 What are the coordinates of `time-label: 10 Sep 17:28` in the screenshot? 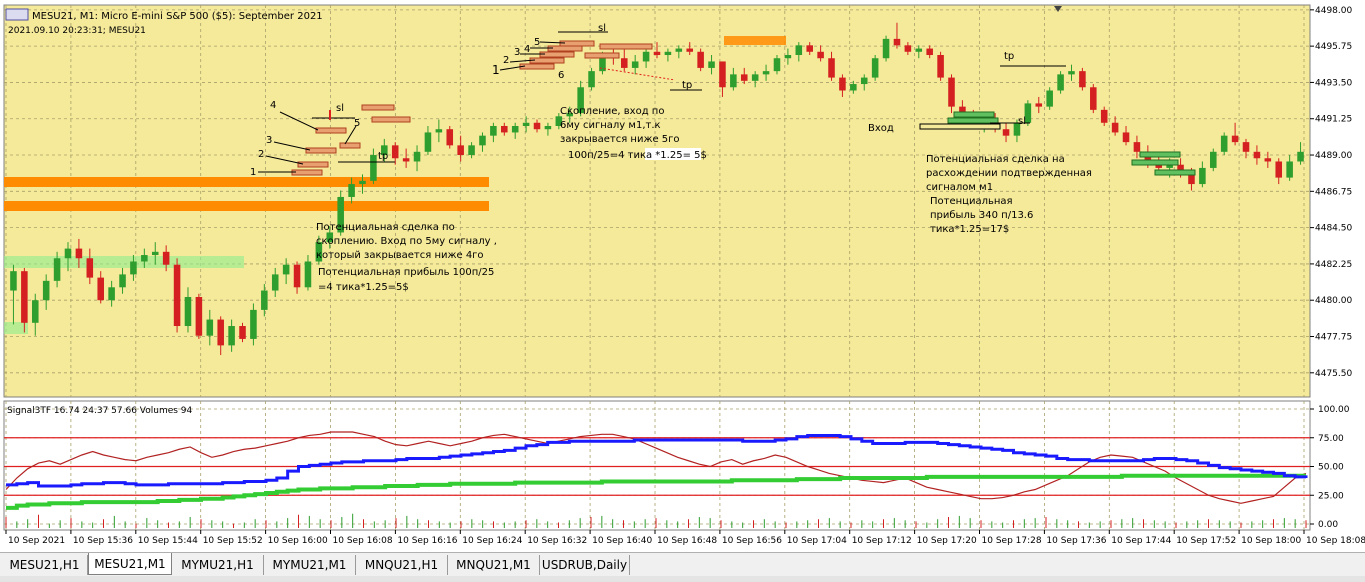 It's located at (1012, 541).